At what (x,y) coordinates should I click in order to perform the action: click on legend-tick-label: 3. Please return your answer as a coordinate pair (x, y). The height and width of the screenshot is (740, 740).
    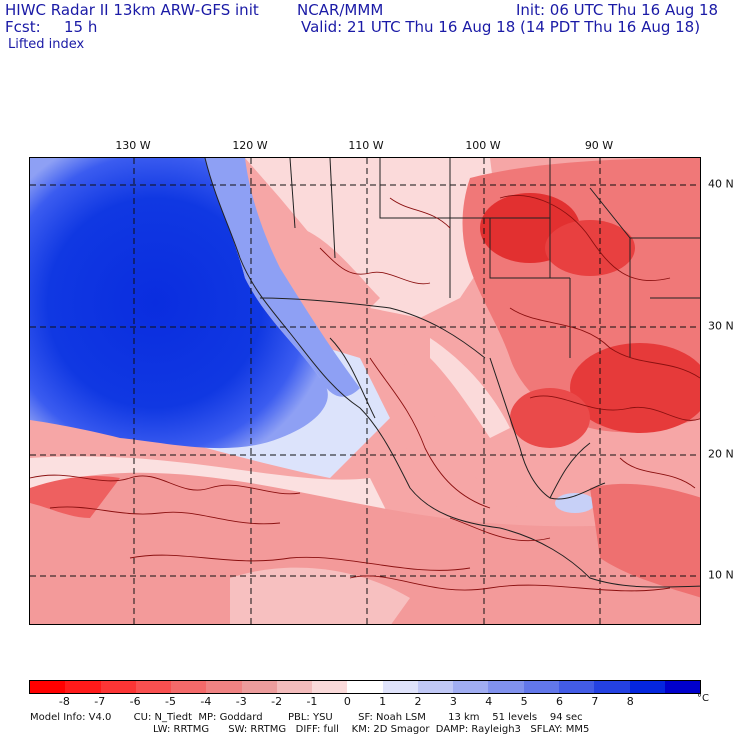
    Looking at the image, I should click on (453, 701).